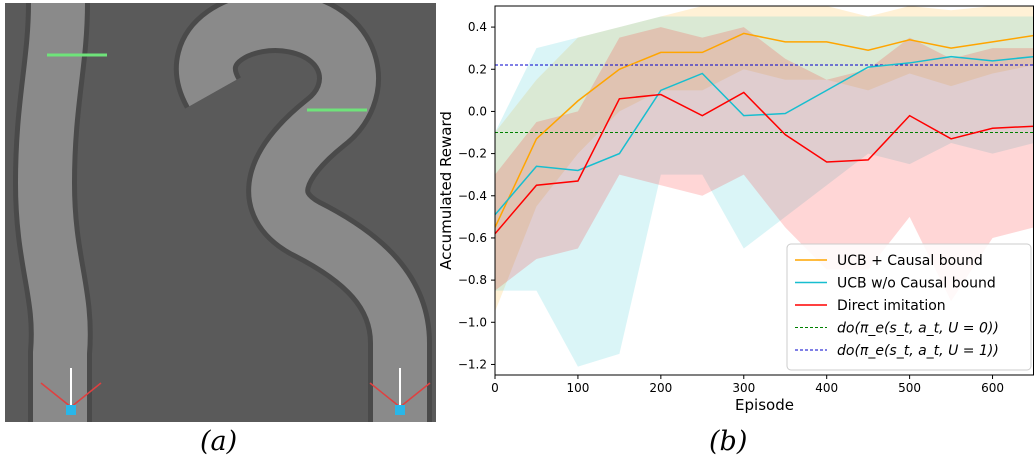 The image size is (1034, 465). I want to click on caption-b: (b), so click(728, 441).